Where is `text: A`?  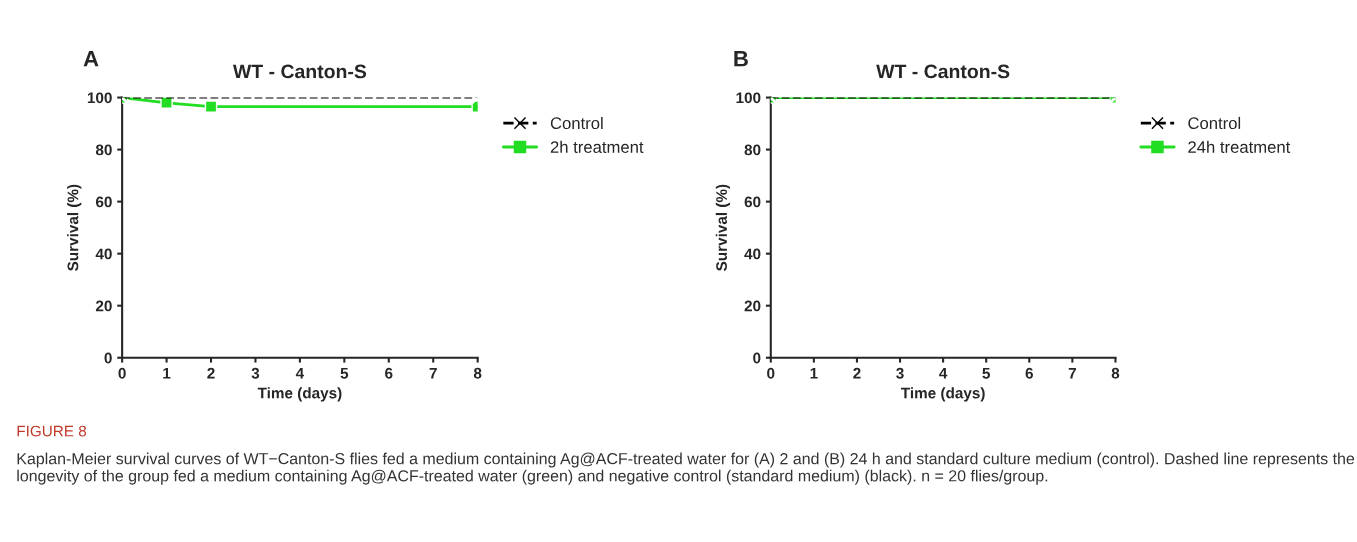 text: A is located at coordinates (91, 59).